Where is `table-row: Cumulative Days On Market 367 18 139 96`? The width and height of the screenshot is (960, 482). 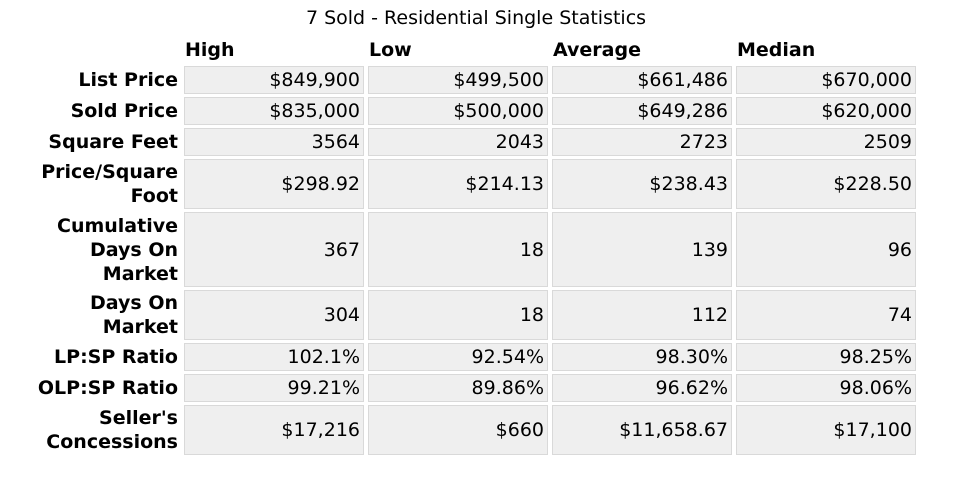 table-row: Cumulative Days On Market 367 18 139 96 is located at coordinates (473, 249).